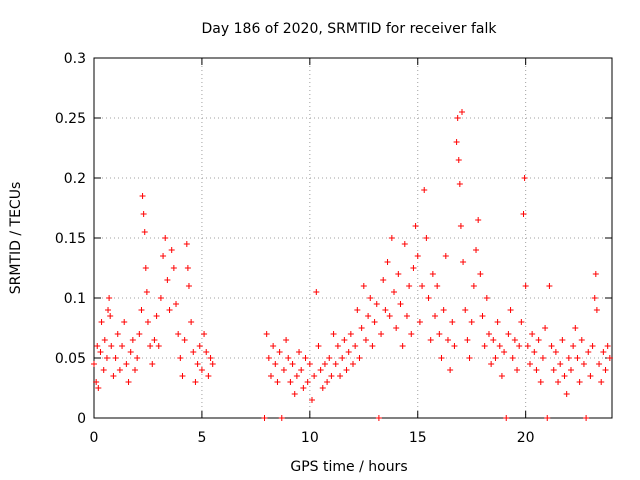  Describe the element at coordinates (526, 438) in the screenshot. I see `x-tick-label: 20` at that location.